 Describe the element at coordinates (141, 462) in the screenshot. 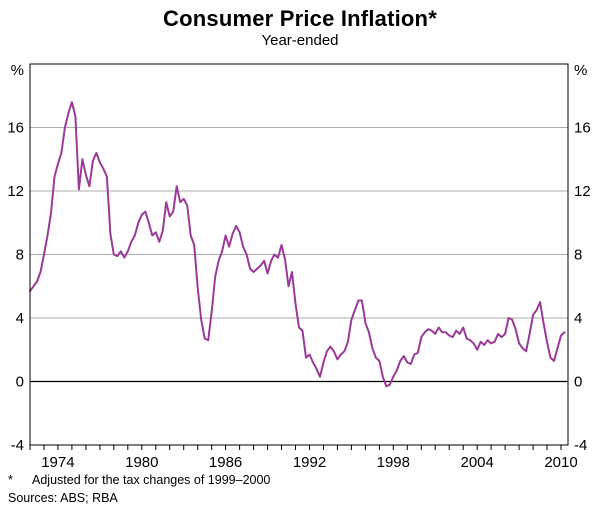

I see `x-tick-label: 1980` at that location.